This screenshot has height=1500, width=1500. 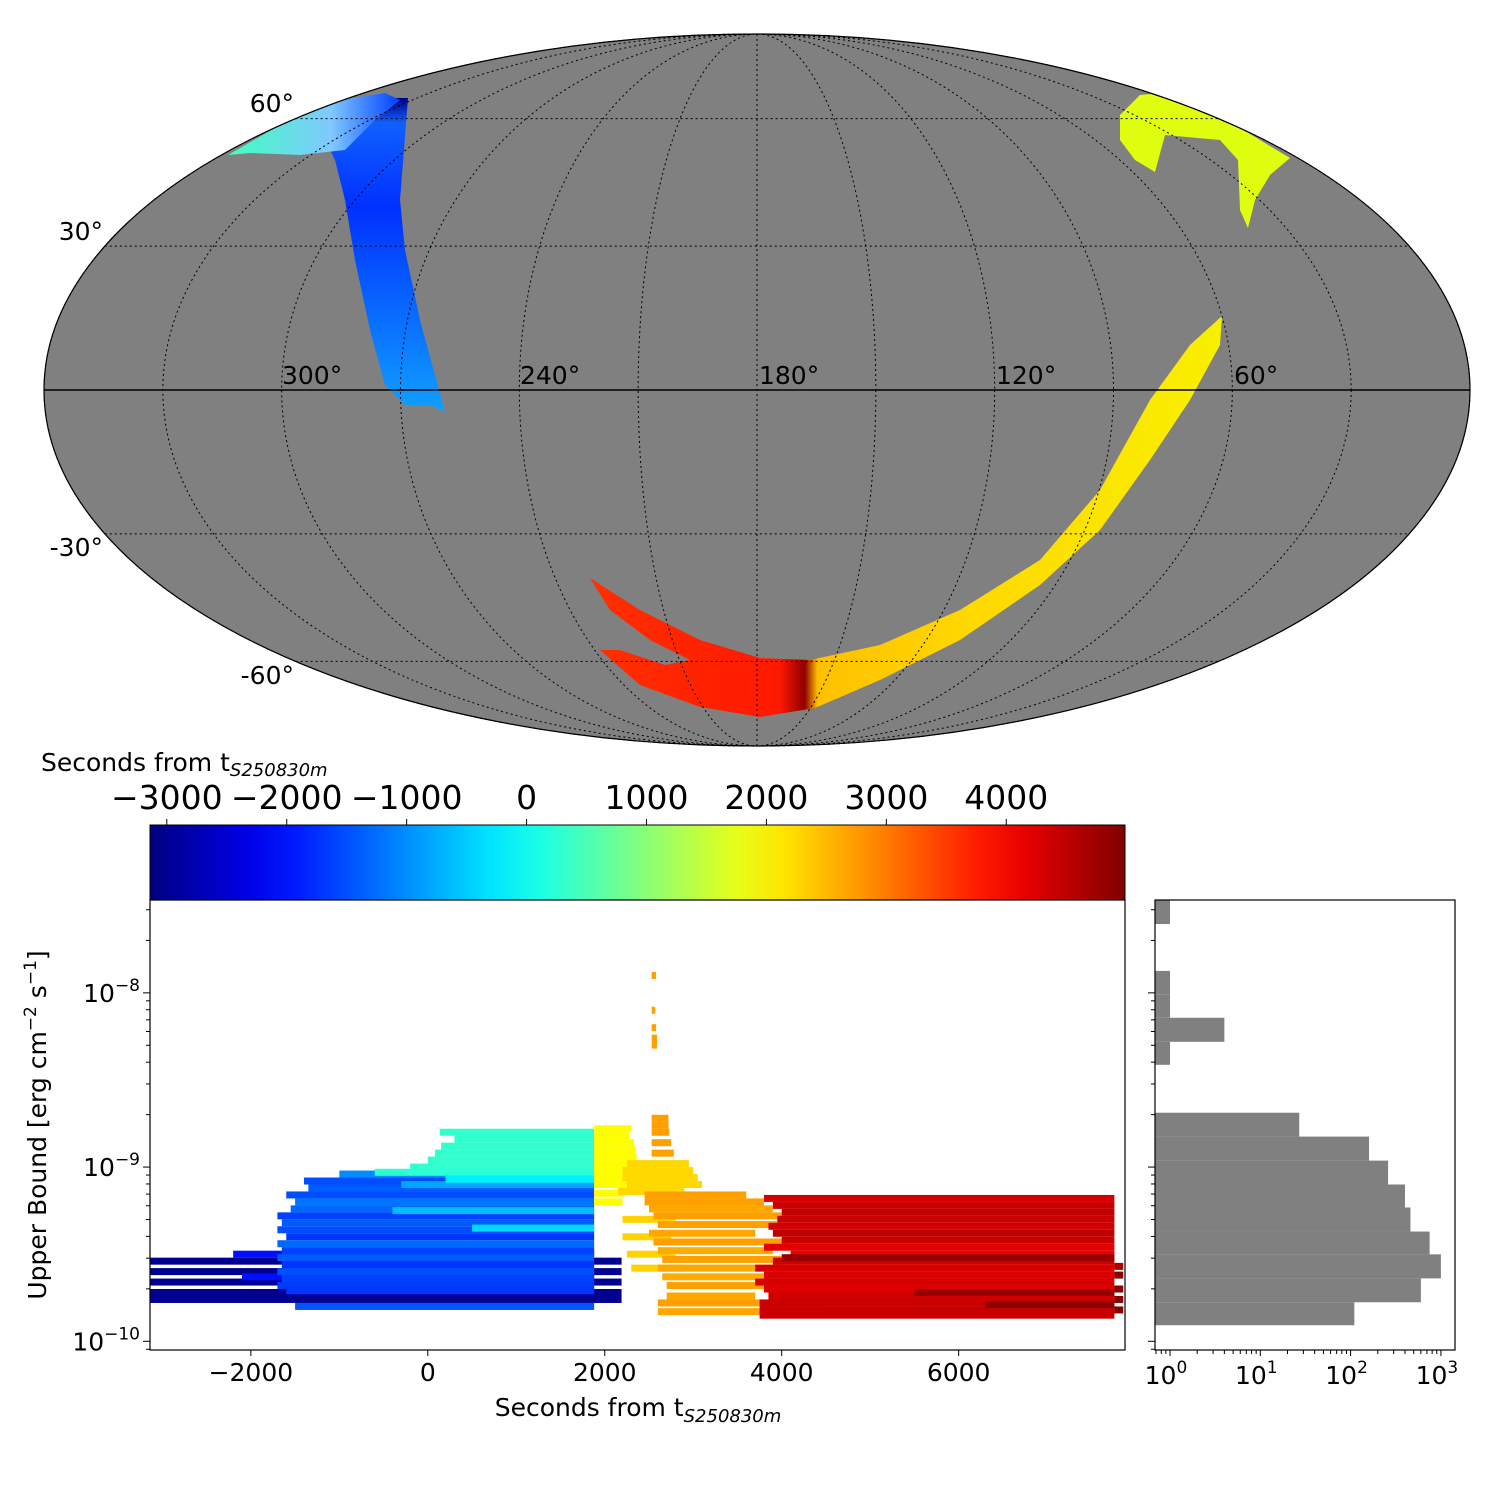 I want to click on y-tick-label: 10−8, so click(x=111, y=992).